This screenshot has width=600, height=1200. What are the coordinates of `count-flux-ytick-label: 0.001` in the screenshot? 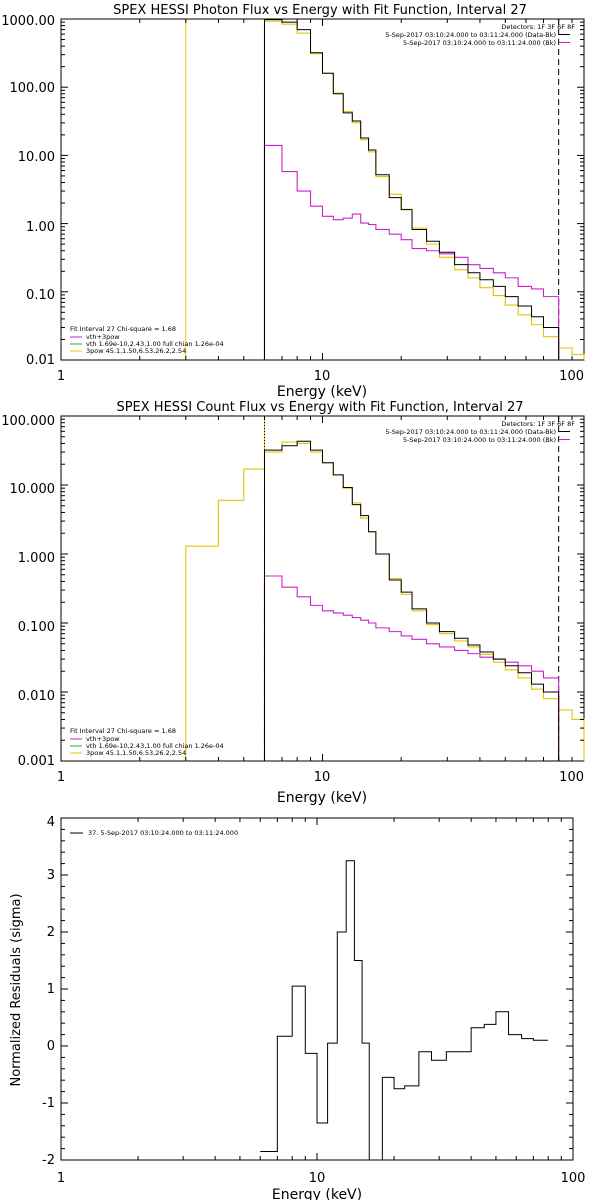 It's located at (36, 761).